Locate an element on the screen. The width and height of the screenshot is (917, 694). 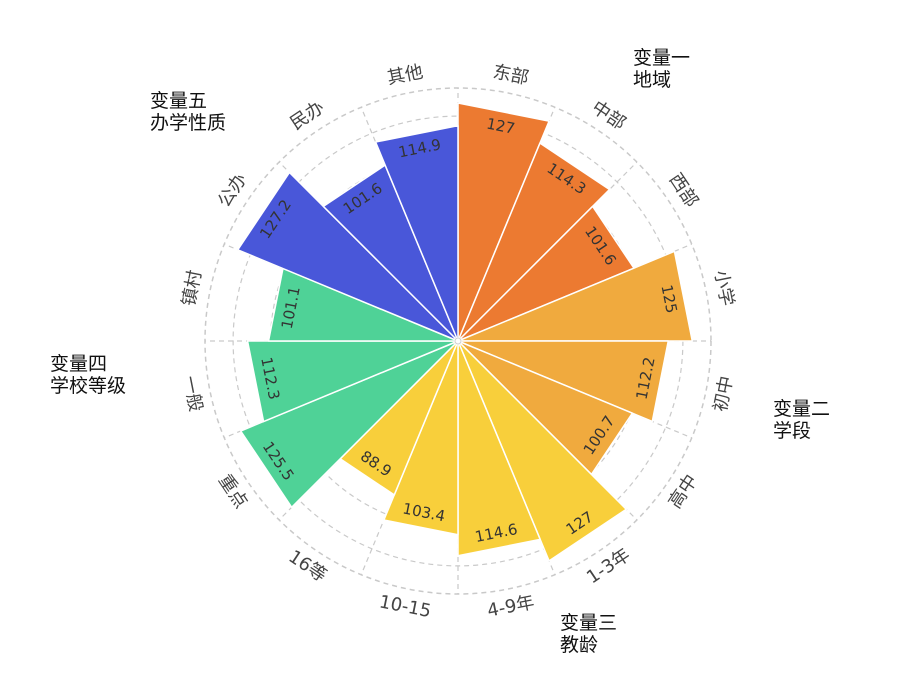
category-label: 西部 is located at coordinates (683, 191).